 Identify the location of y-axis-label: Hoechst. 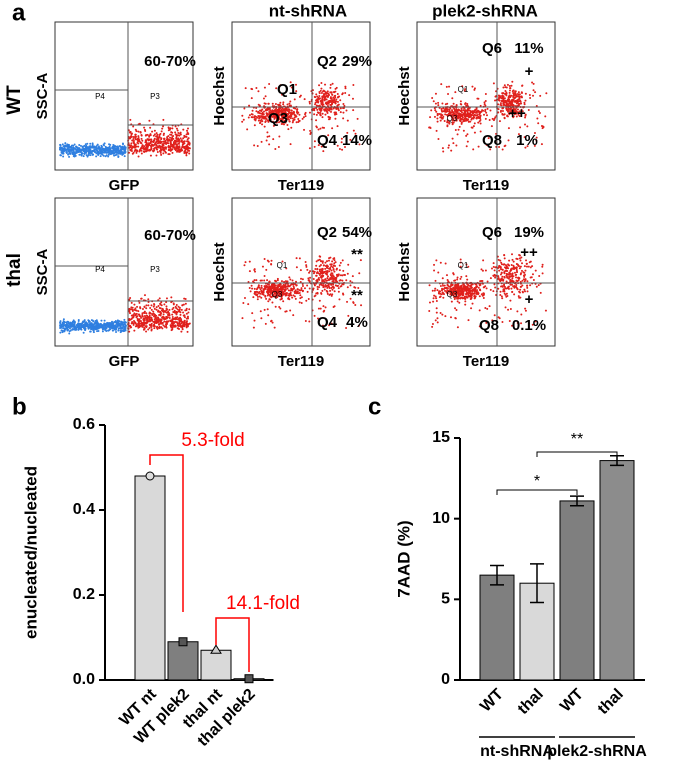
(404, 95).